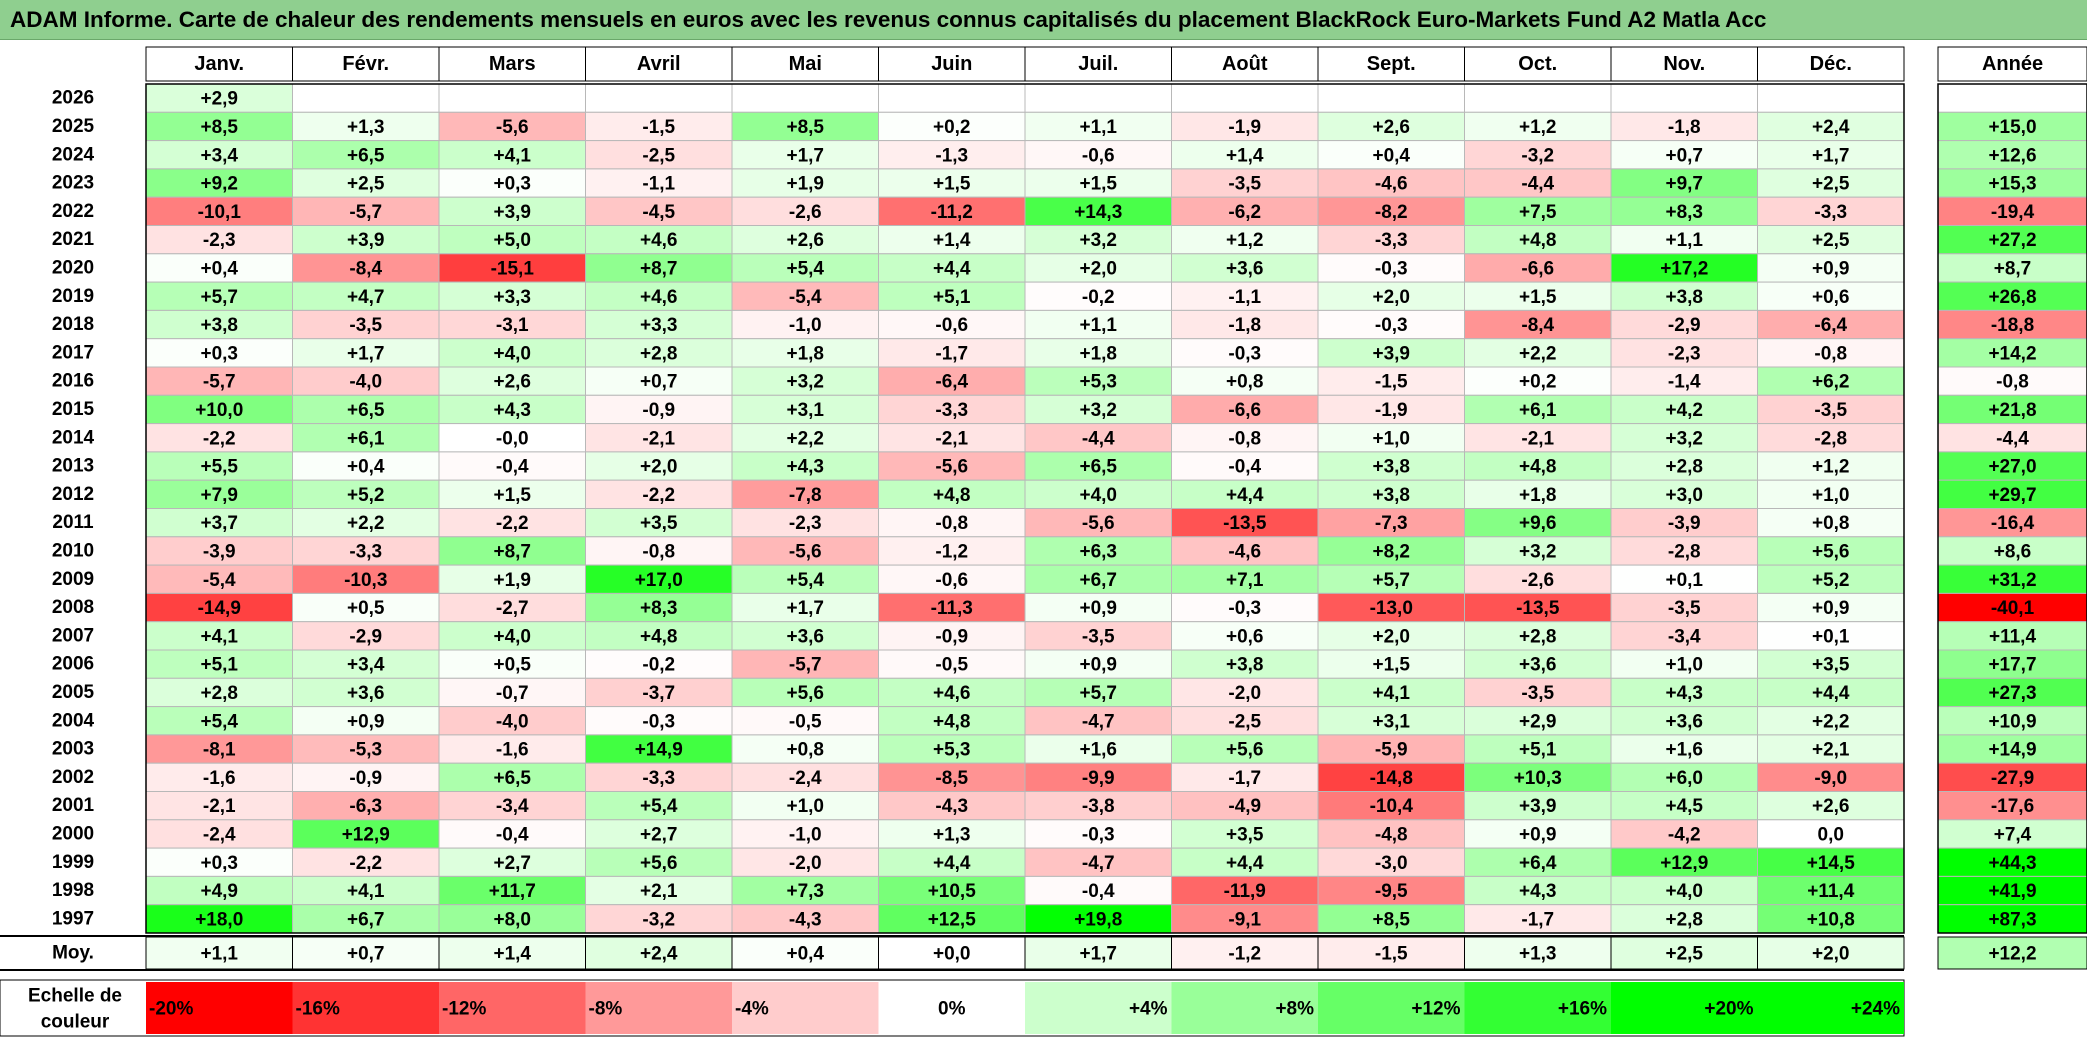 The image size is (2087, 1037). I want to click on annual-cell-value: +7,4, so click(2013, 834).